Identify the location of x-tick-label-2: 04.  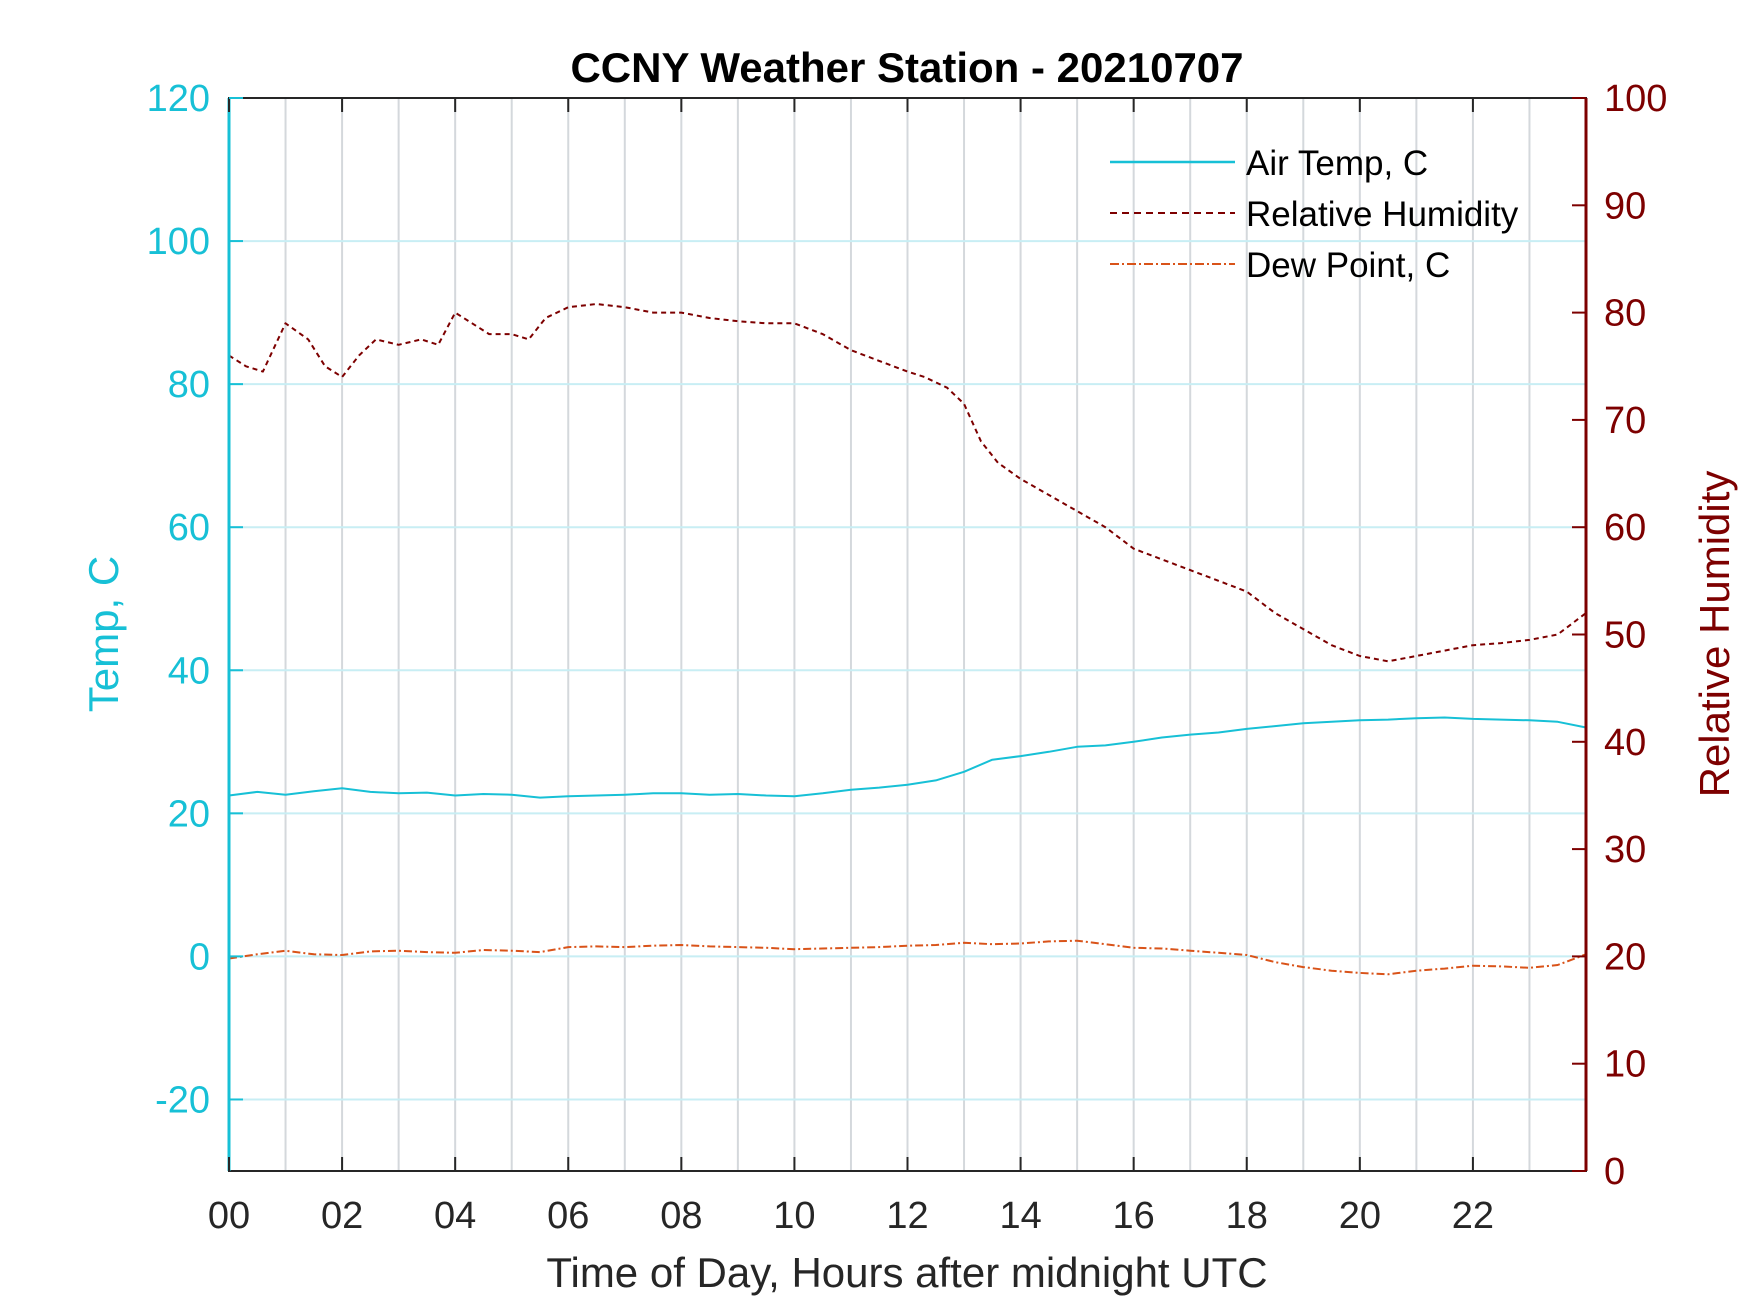
(455, 1216).